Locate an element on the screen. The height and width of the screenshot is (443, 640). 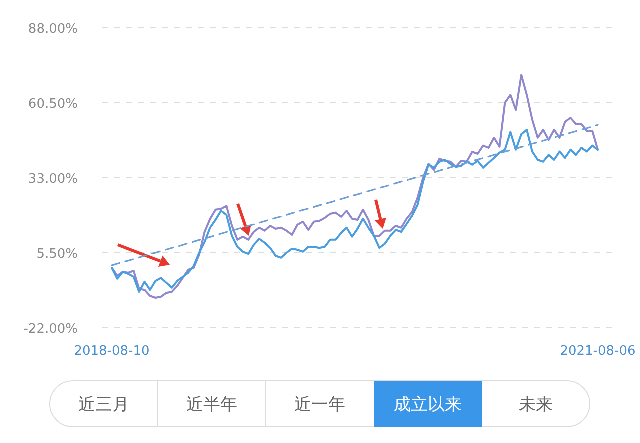
y-tick-label: 60.50% is located at coordinates (53, 104).